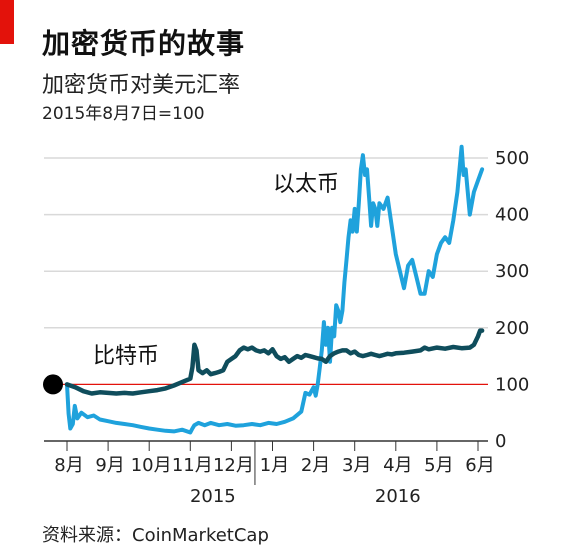 The width and height of the screenshot is (574, 555). I want to click on y-tick-label: 200, so click(512, 328).